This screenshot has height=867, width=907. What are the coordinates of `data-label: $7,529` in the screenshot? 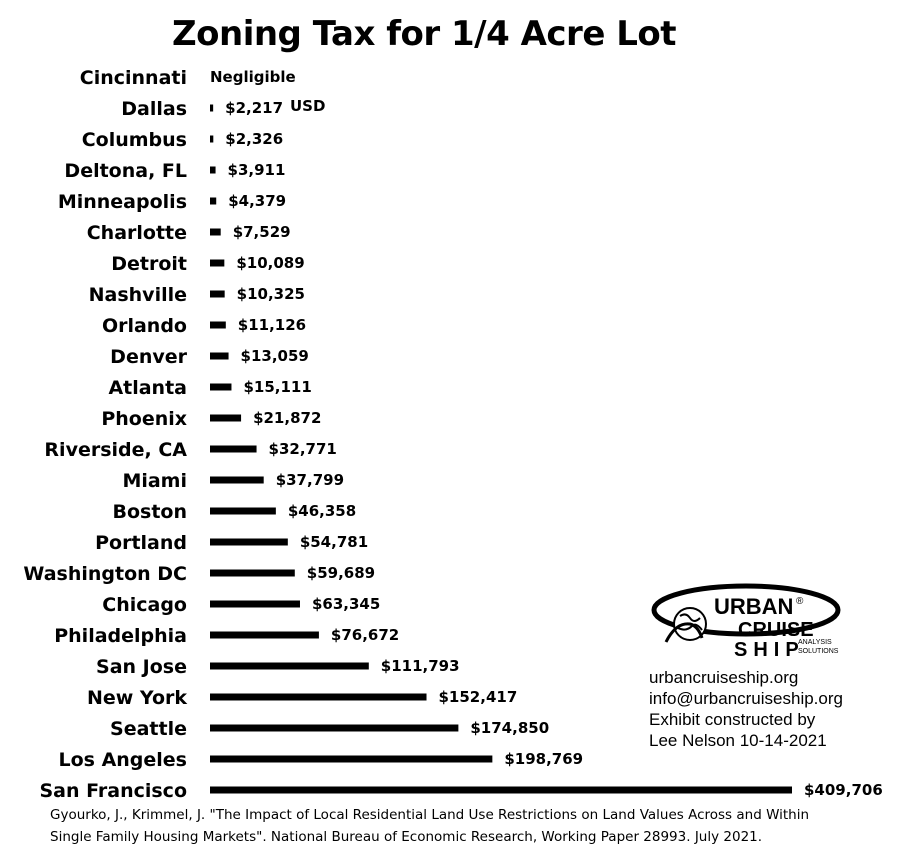 It's located at (262, 232).